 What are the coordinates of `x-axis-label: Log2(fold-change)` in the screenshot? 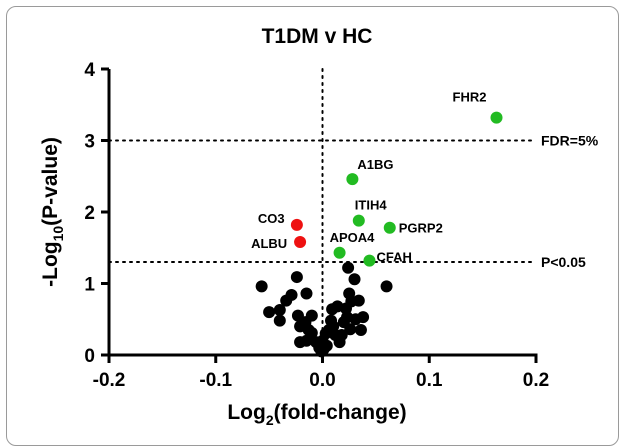 It's located at (316, 414).